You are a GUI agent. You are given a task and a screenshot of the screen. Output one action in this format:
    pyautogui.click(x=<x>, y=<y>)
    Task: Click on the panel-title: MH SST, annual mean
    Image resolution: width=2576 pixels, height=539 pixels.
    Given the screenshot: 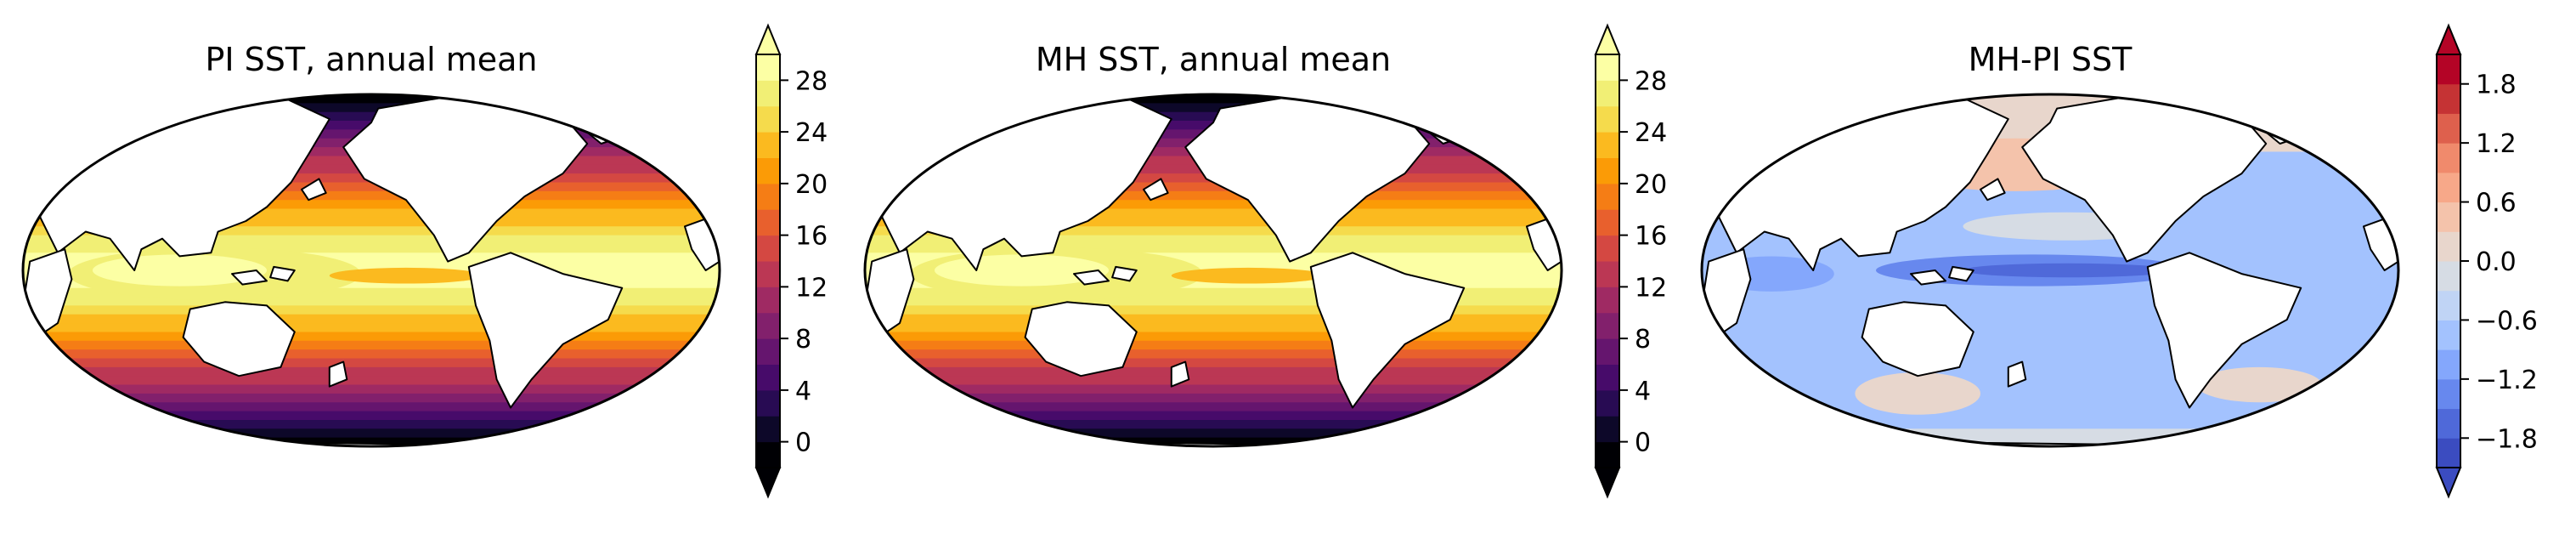 What is the action you would take?
    pyautogui.click(x=1213, y=60)
    